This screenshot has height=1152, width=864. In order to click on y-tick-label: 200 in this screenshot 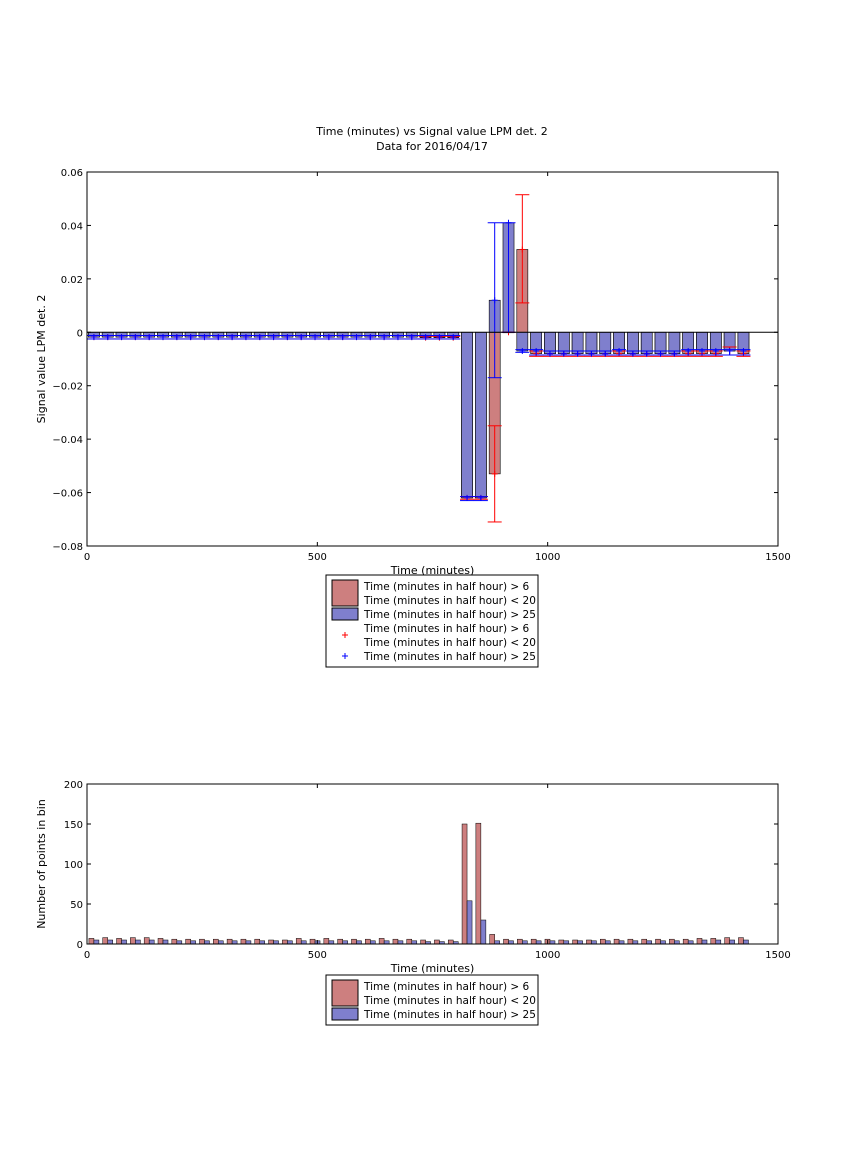, I will do `click(73, 785)`.